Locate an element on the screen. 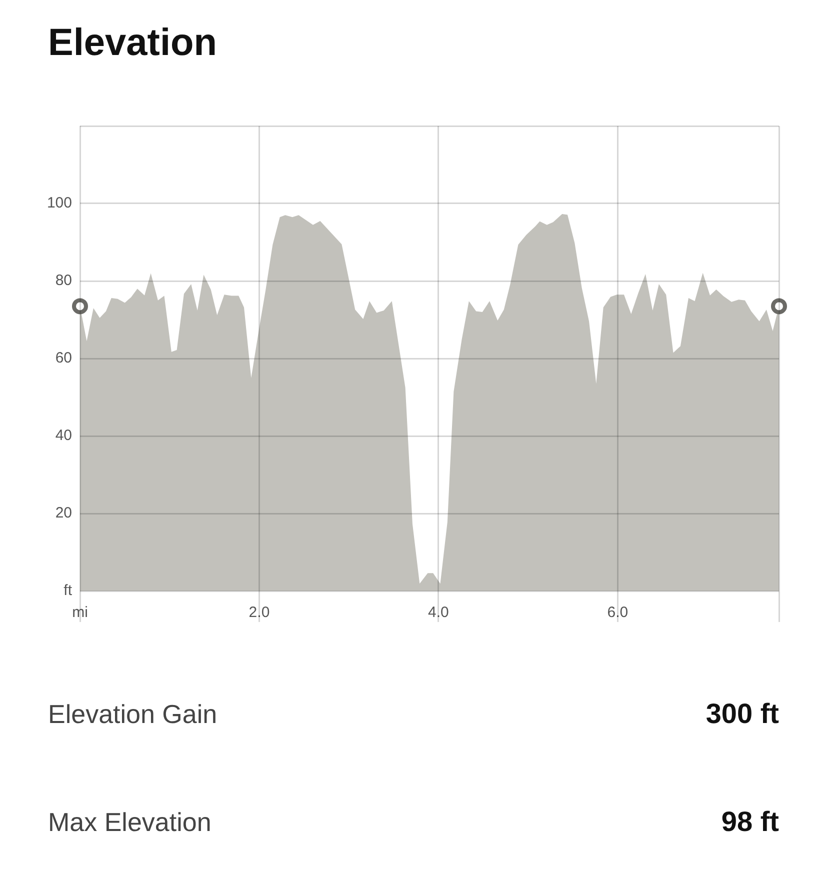 This screenshot has width=828, height=891. y-tick-label: 40 is located at coordinates (63, 435).